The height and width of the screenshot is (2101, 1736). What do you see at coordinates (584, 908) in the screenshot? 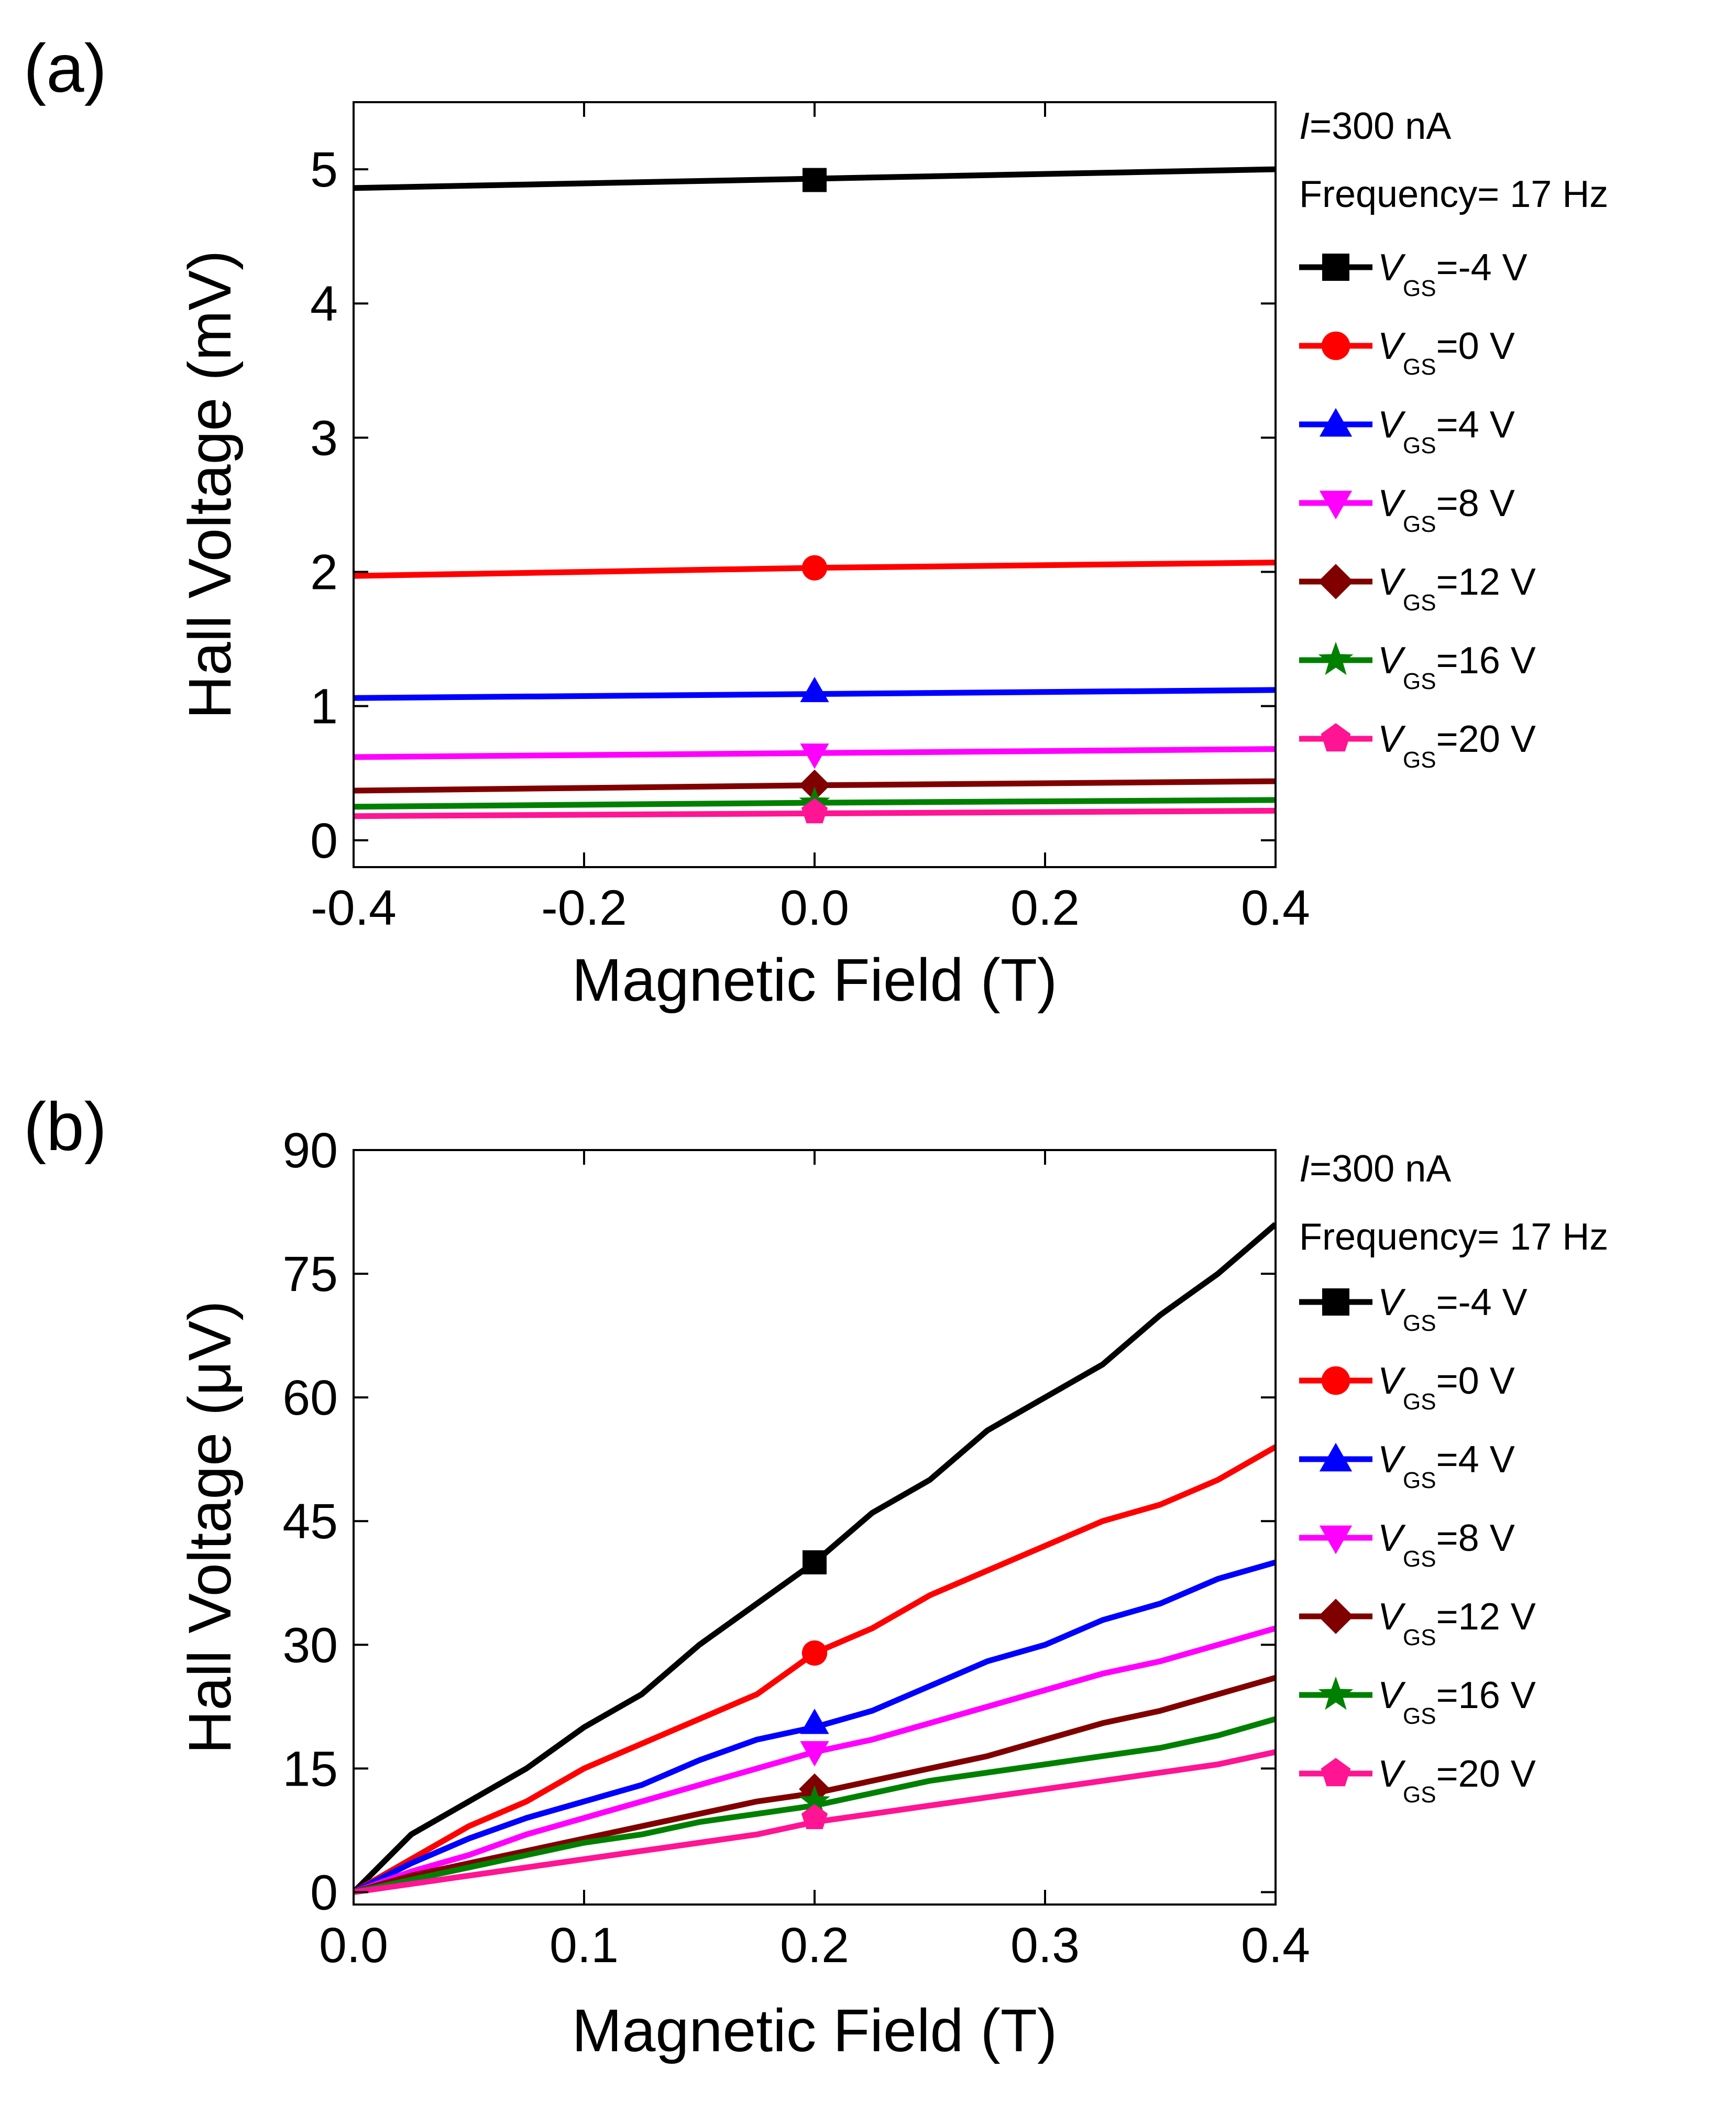
I see `x-tick-label: -0.2` at bounding box center [584, 908].